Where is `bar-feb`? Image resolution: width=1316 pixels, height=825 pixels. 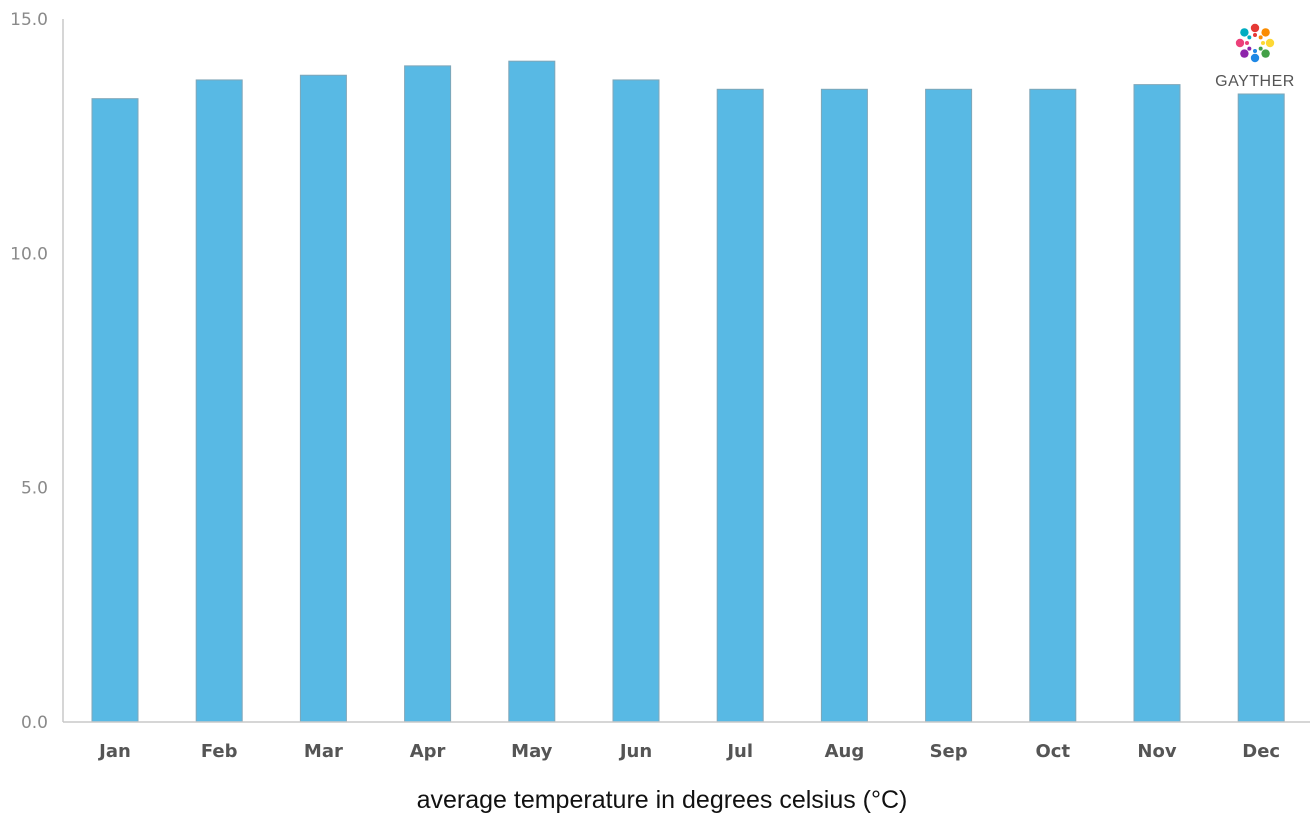 bar-feb is located at coordinates (219, 401).